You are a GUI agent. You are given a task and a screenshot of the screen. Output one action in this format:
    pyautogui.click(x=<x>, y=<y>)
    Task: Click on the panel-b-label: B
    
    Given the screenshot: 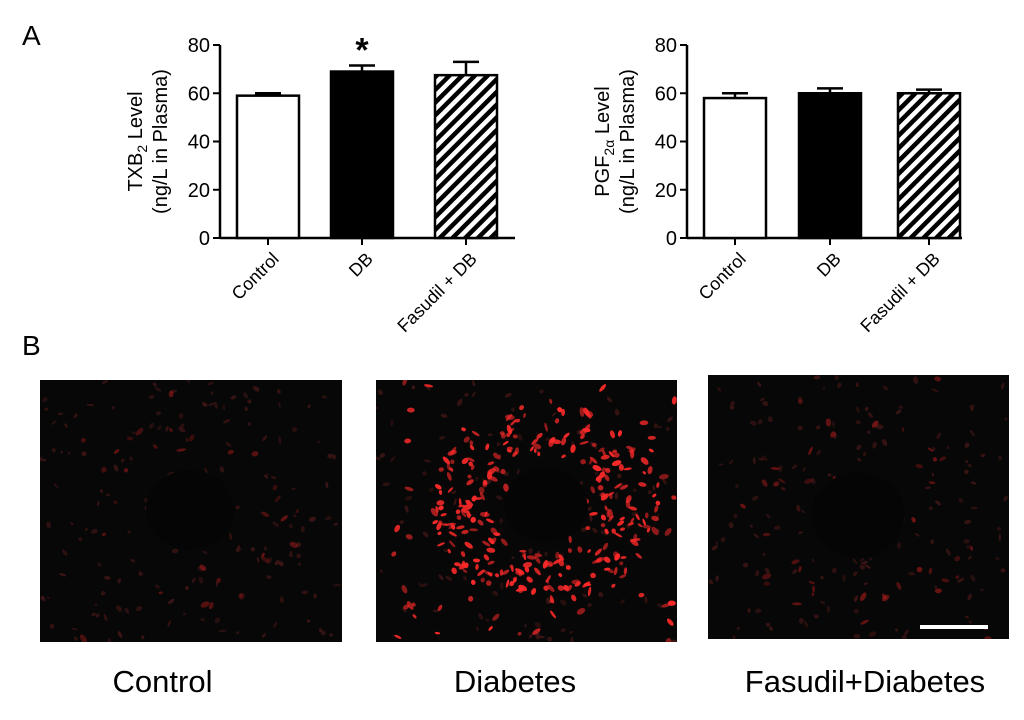 What is the action you would take?
    pyautogui.click(x=31, y=345)
    